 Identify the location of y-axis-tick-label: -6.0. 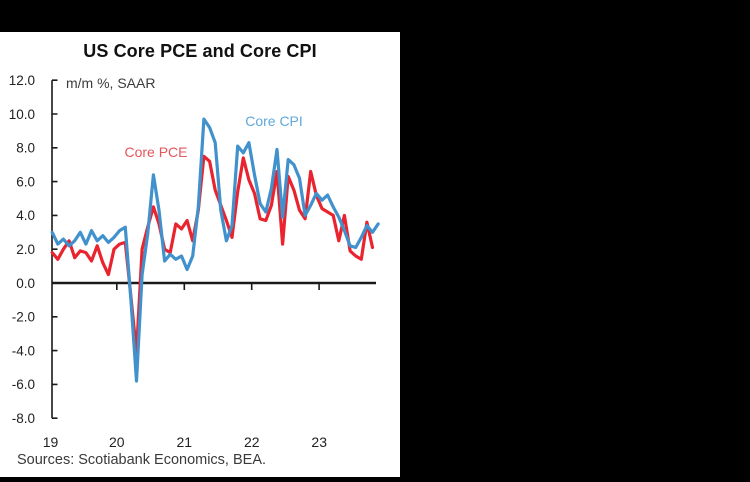
(23, 384).